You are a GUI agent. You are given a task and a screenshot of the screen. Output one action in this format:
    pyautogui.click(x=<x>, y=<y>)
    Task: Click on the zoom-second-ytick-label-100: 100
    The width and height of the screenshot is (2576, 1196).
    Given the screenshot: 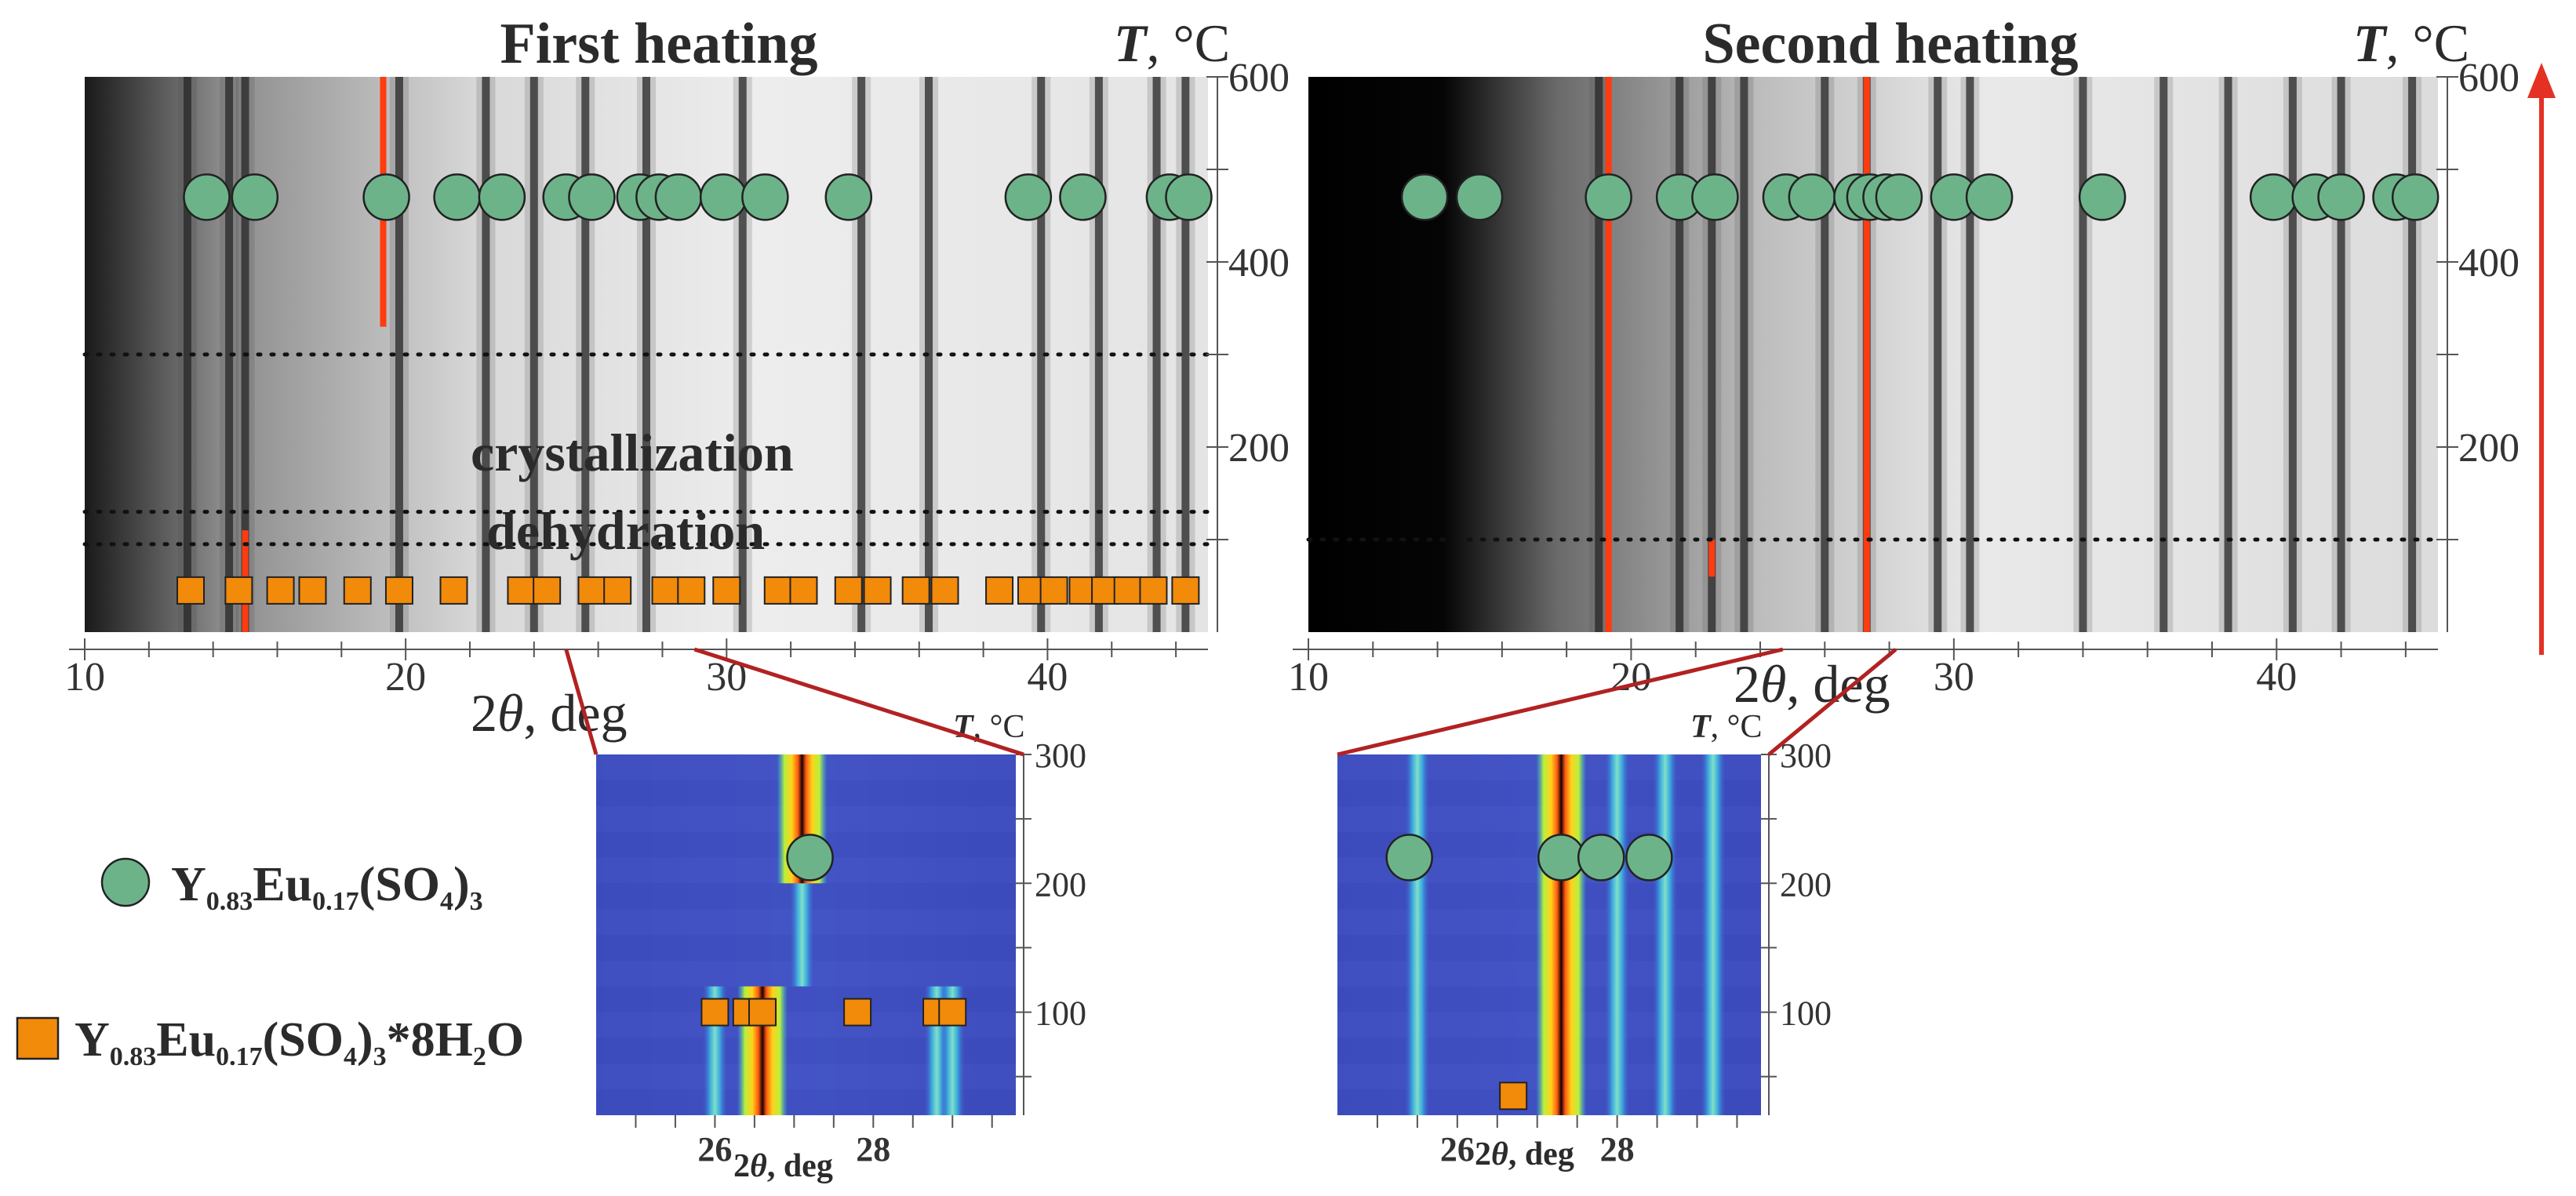 What is the action you would take?
    pyautogui.click(x=1806, y=1014)
    